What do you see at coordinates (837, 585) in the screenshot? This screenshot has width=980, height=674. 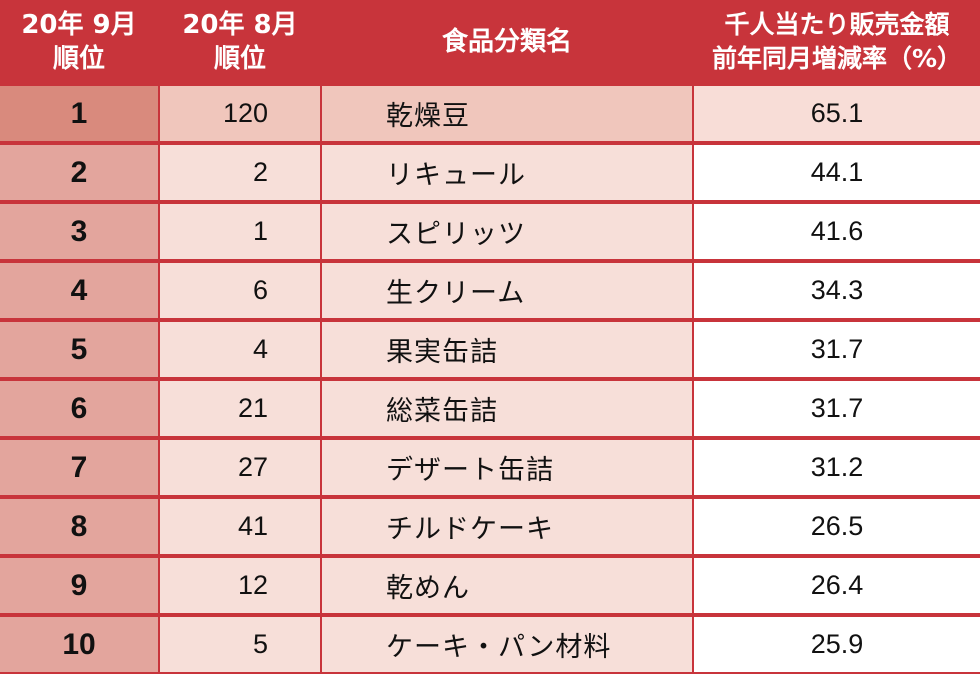 I see `change-rate-cell: 26.4` at bounding box center [837, 585].